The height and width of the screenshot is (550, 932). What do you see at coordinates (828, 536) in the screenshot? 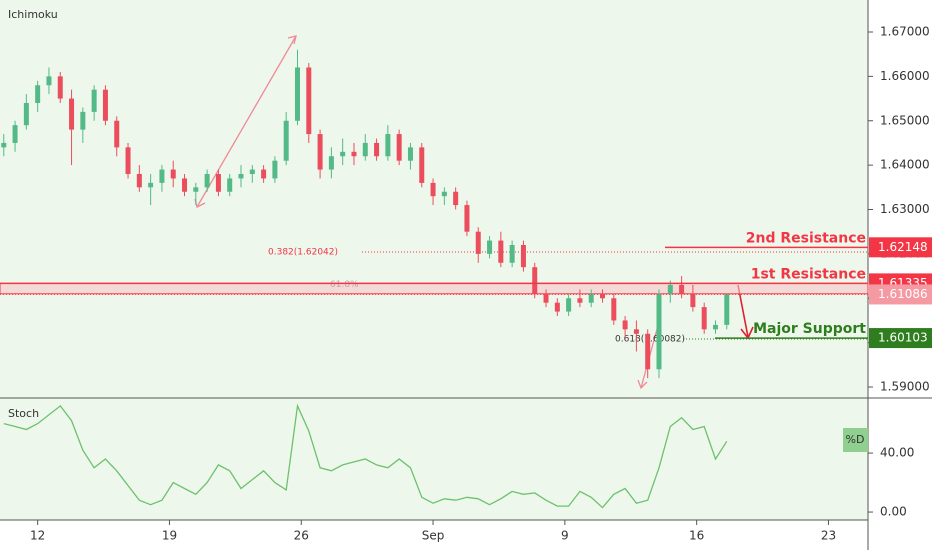
I see `x-tick-label: 23` at bounding box center [828, 536].